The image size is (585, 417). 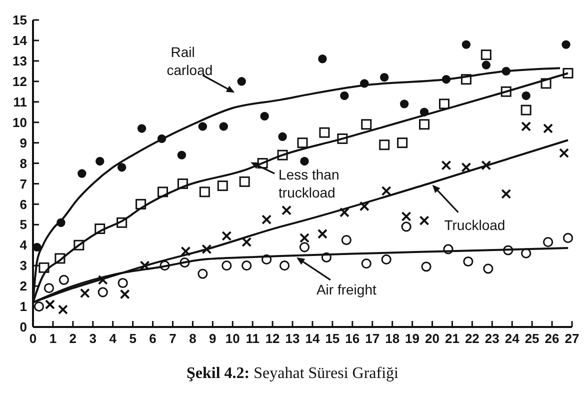 What do you see at coordinates (432, 338) in the screenshot?
I see `x-tick-label: 20` at bounding box center [432, 338].